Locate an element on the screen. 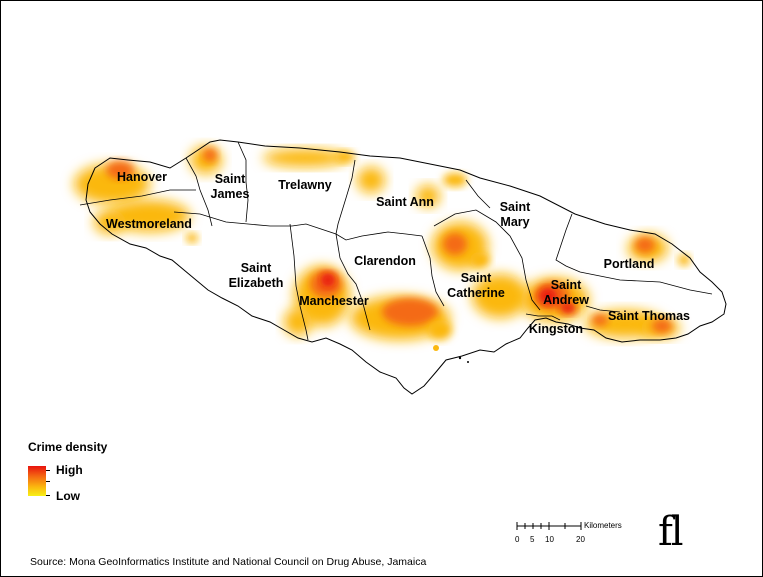 This screenshot has height=577, width=763. label-saint-catherine-line2: Catherine is located at coordinates (476, 293).